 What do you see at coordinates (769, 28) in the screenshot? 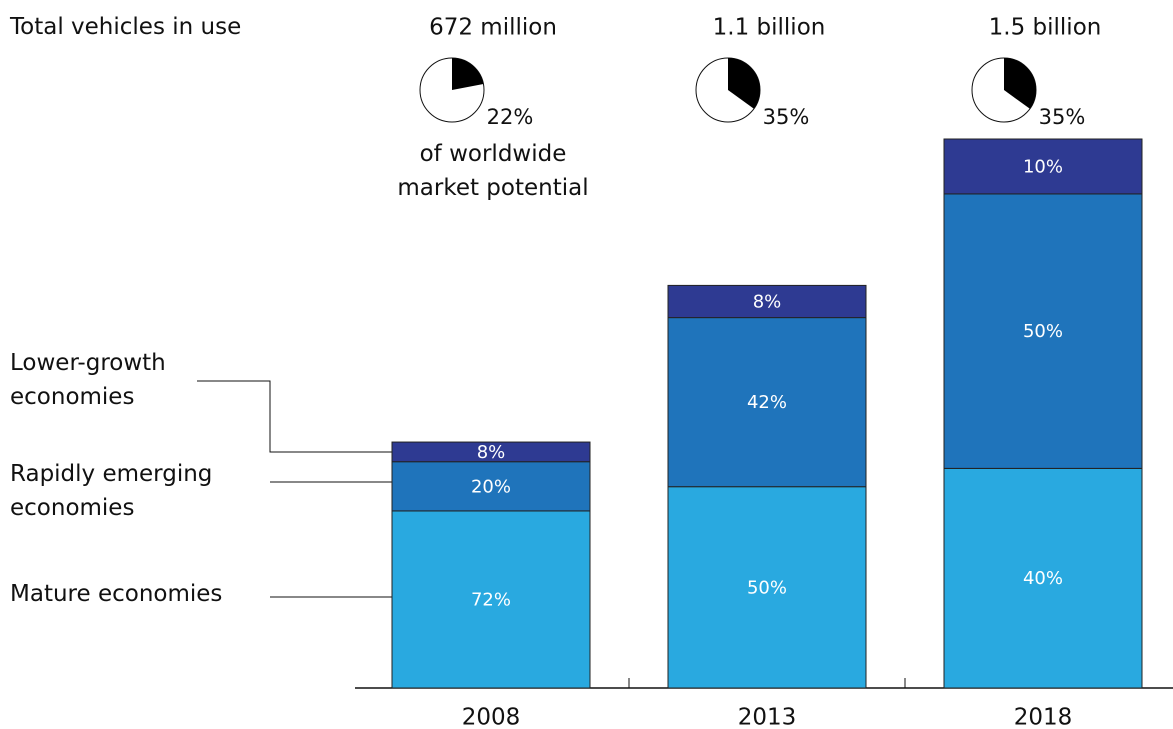
I see `total-label: 1.1 billion` at bounding box center [769, 28].